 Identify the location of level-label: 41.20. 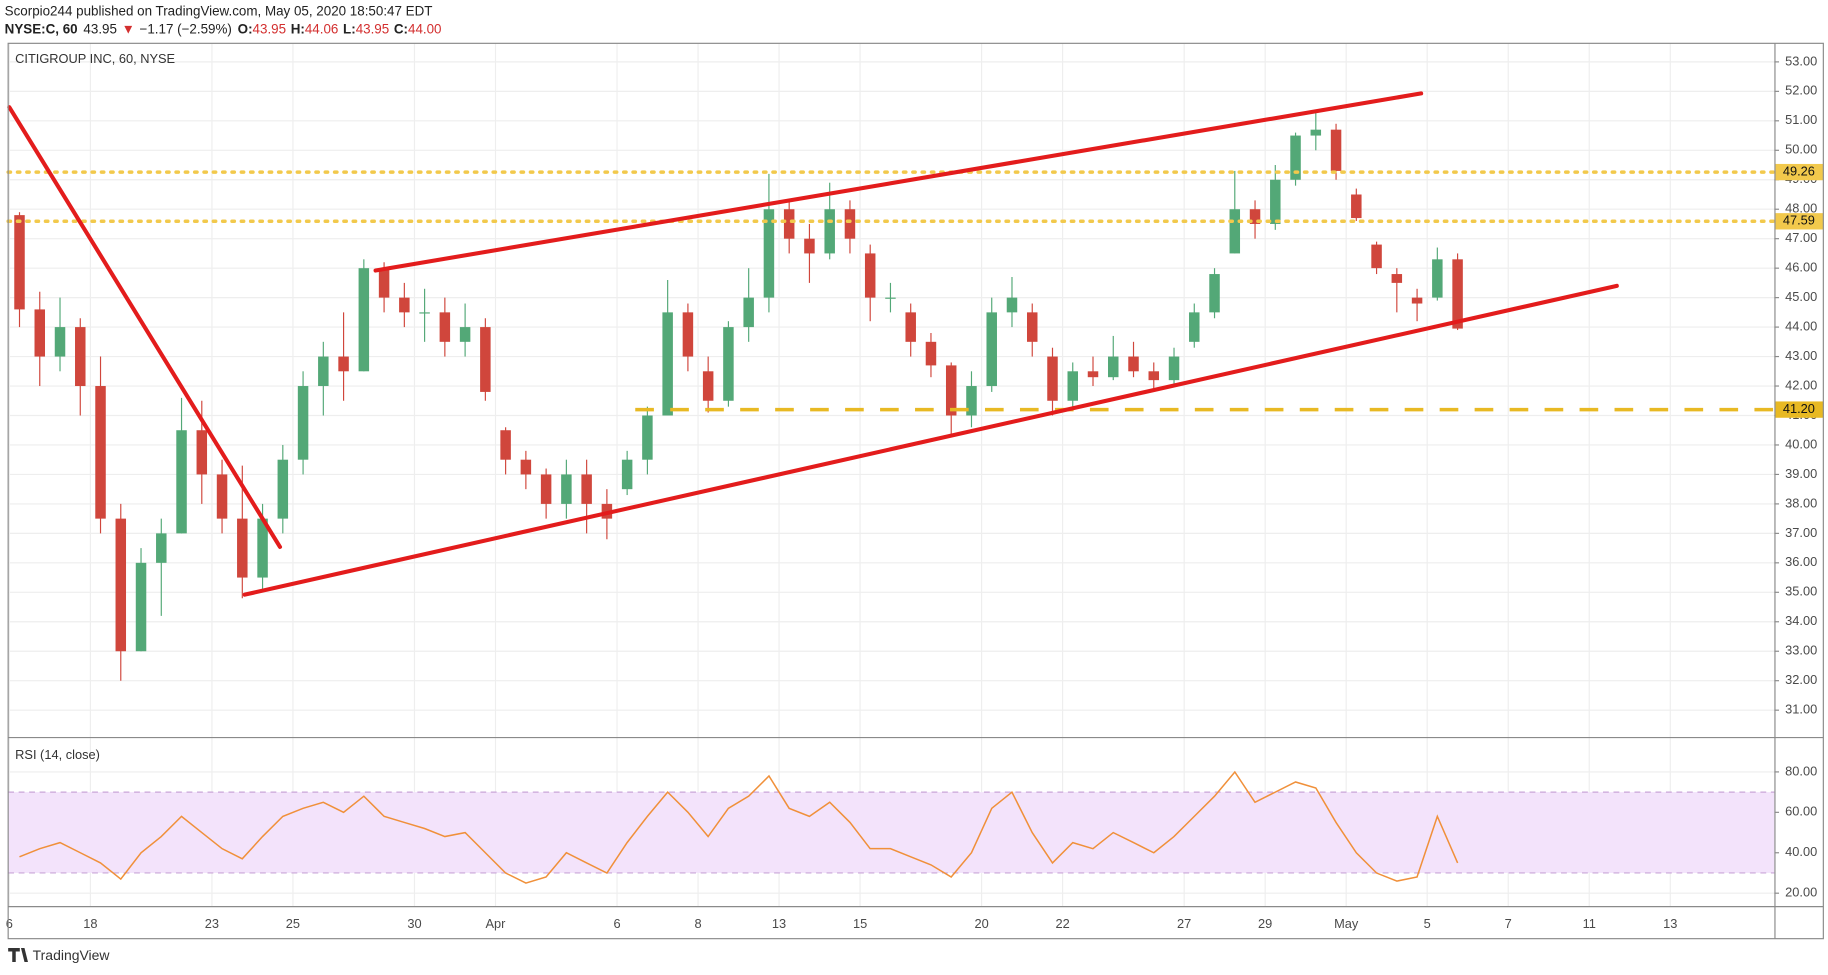
(1799, 408).